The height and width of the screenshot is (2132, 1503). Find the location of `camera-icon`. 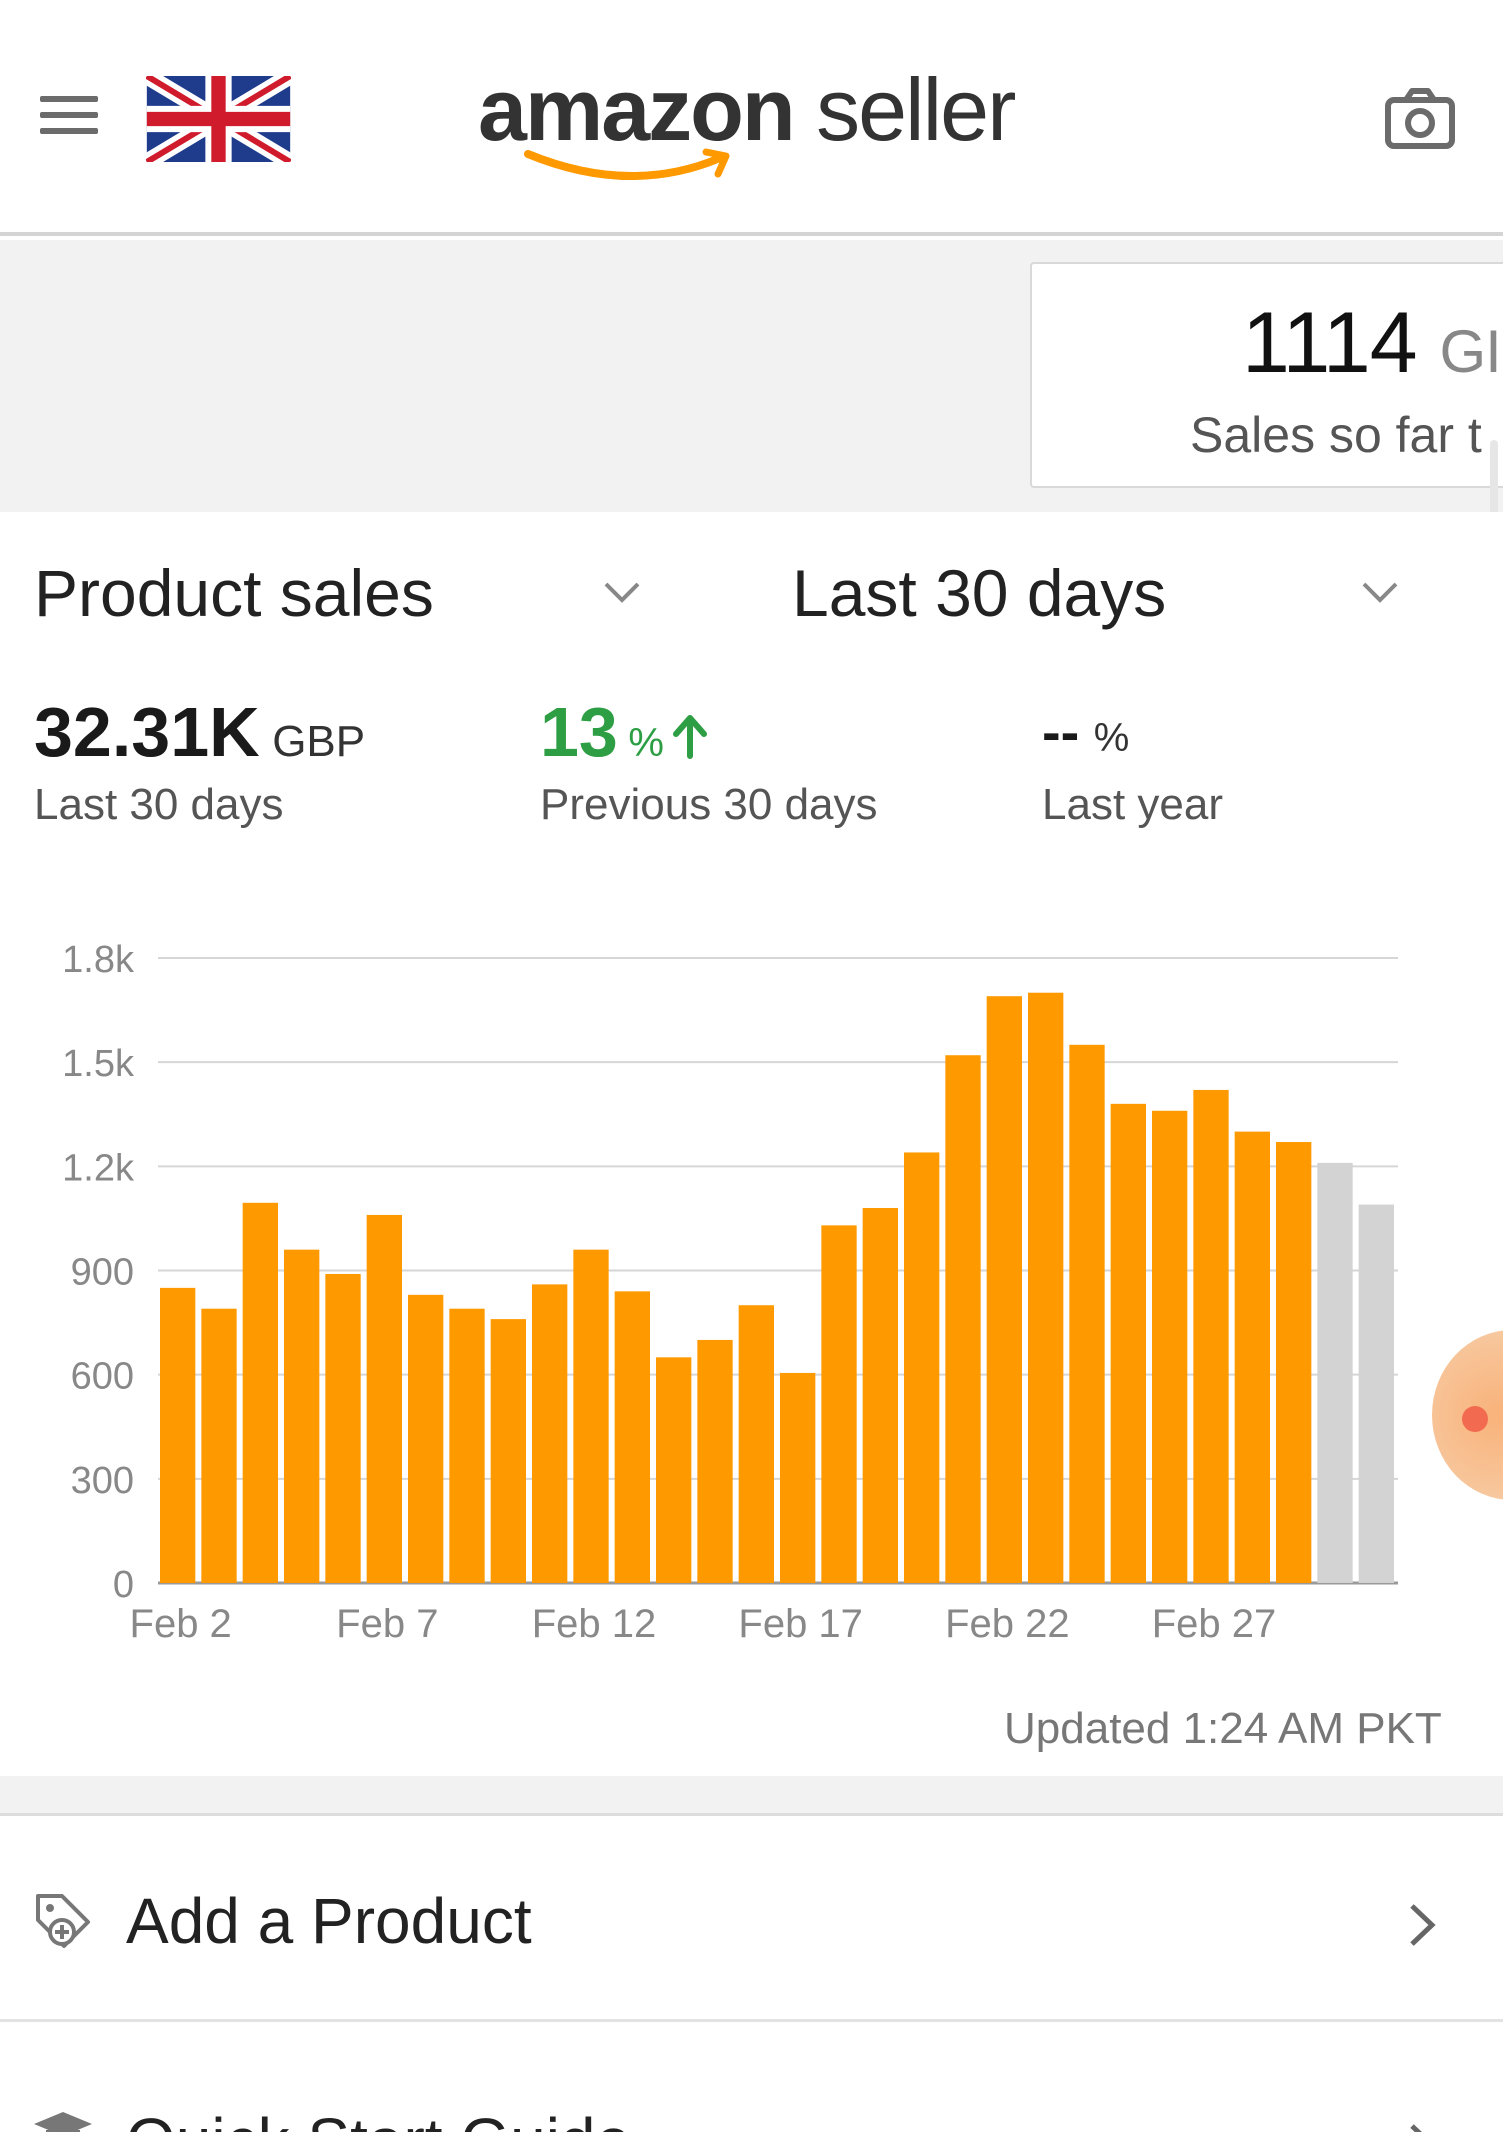

camera-icon is located at coordinates (1420, 119).